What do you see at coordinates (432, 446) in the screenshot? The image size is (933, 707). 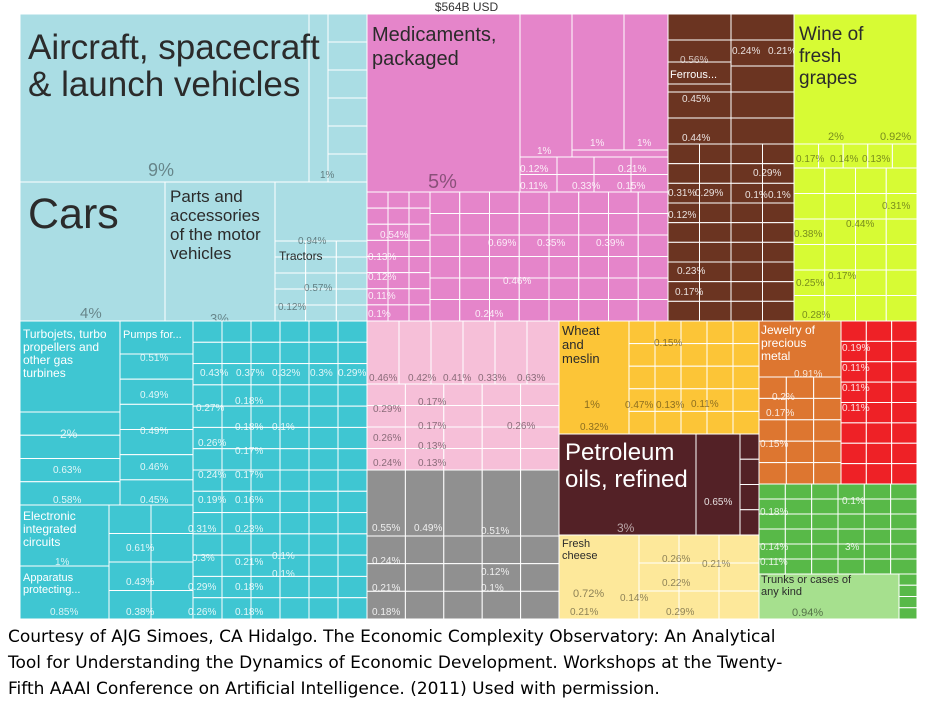 I see `treemap-percent-label: 0.13%` at bounding box center [432, 446].